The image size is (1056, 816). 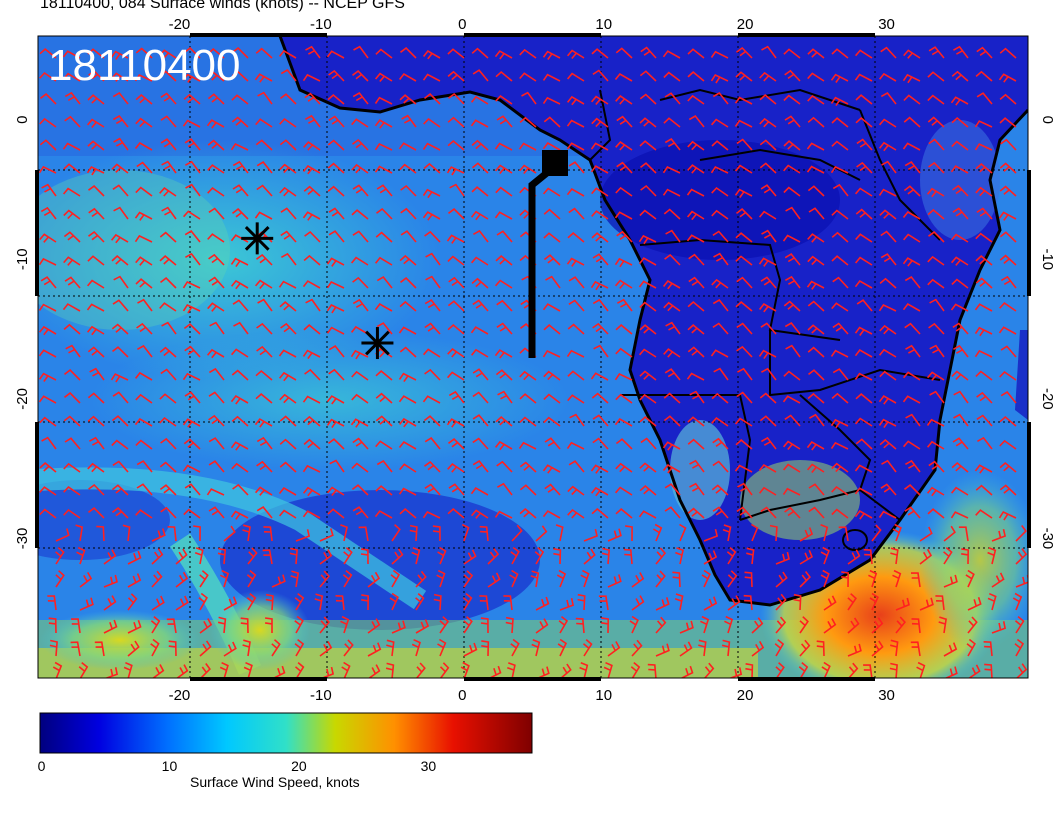 I want to click on x-tick-label-top: -20, so click(x=180, y=24).